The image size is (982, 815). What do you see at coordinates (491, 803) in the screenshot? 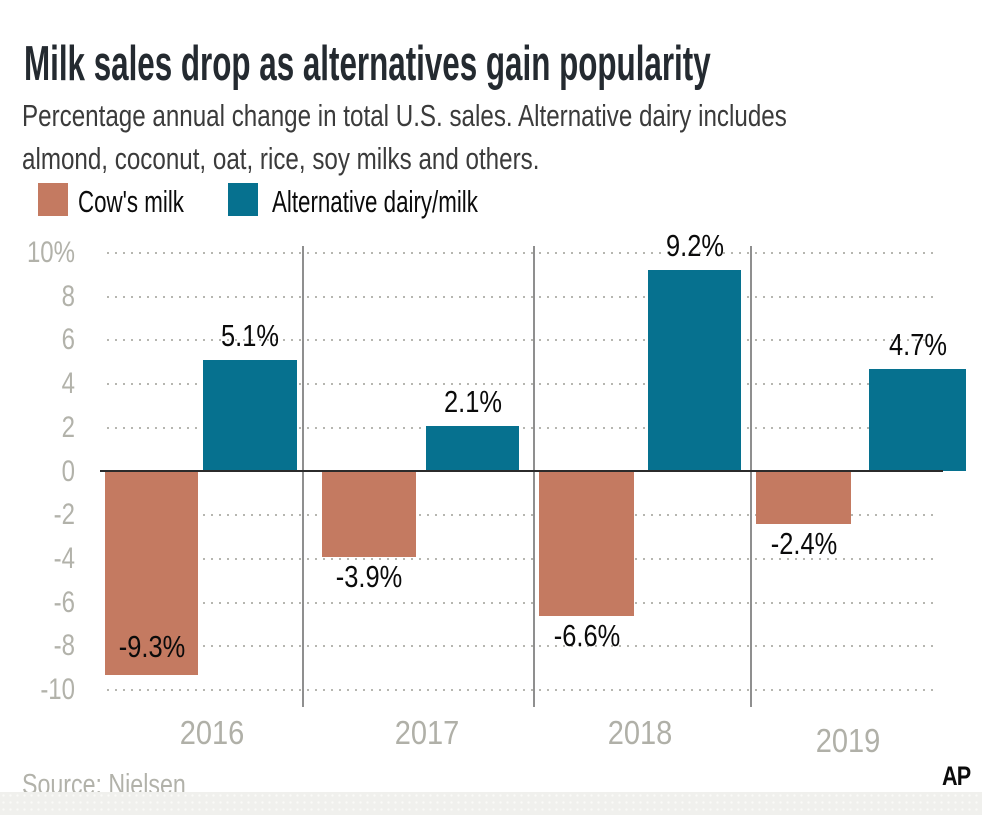
I see `footer-band` at bounding box center [491, 803].